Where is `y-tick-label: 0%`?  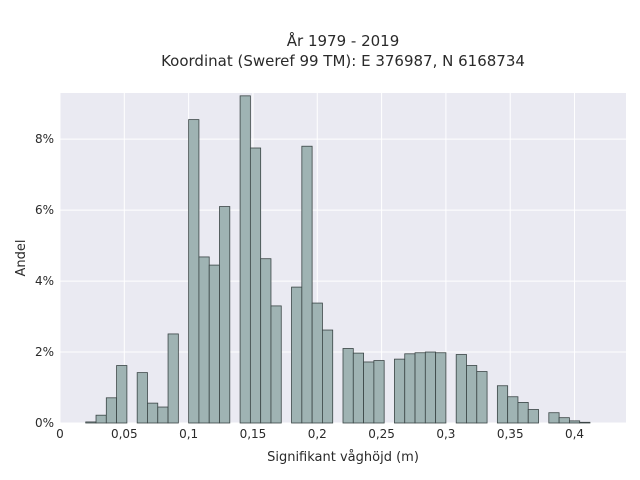
y-tick-label: 0% is located at coordinates (44, 423).